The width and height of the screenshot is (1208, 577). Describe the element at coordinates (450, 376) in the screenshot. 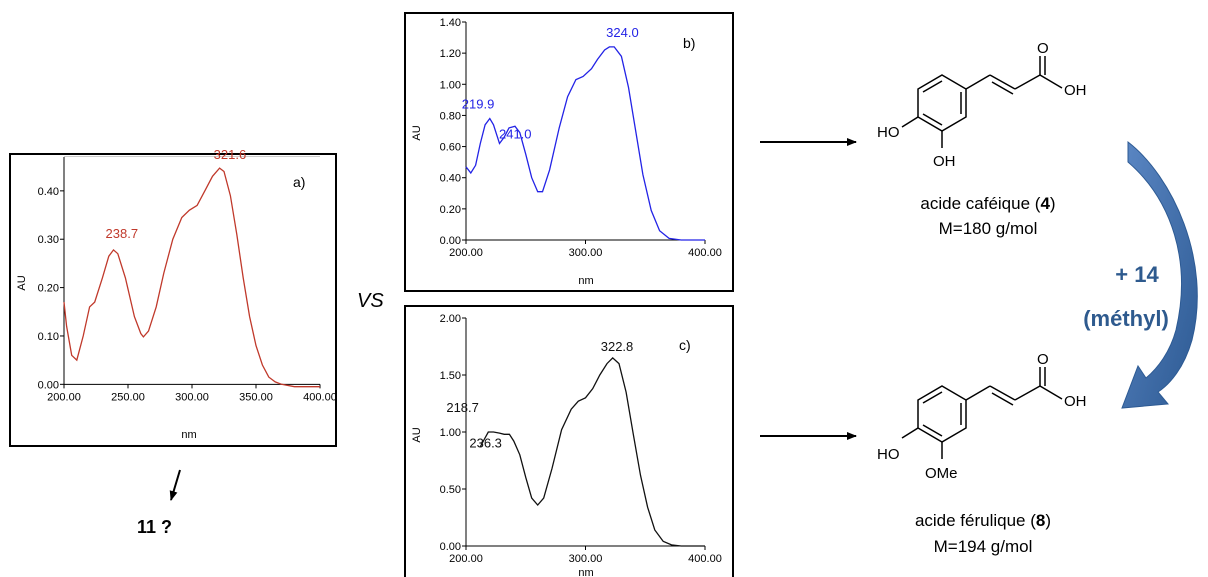

I see `chart-c-y-tick-label: 1.50` at that location.